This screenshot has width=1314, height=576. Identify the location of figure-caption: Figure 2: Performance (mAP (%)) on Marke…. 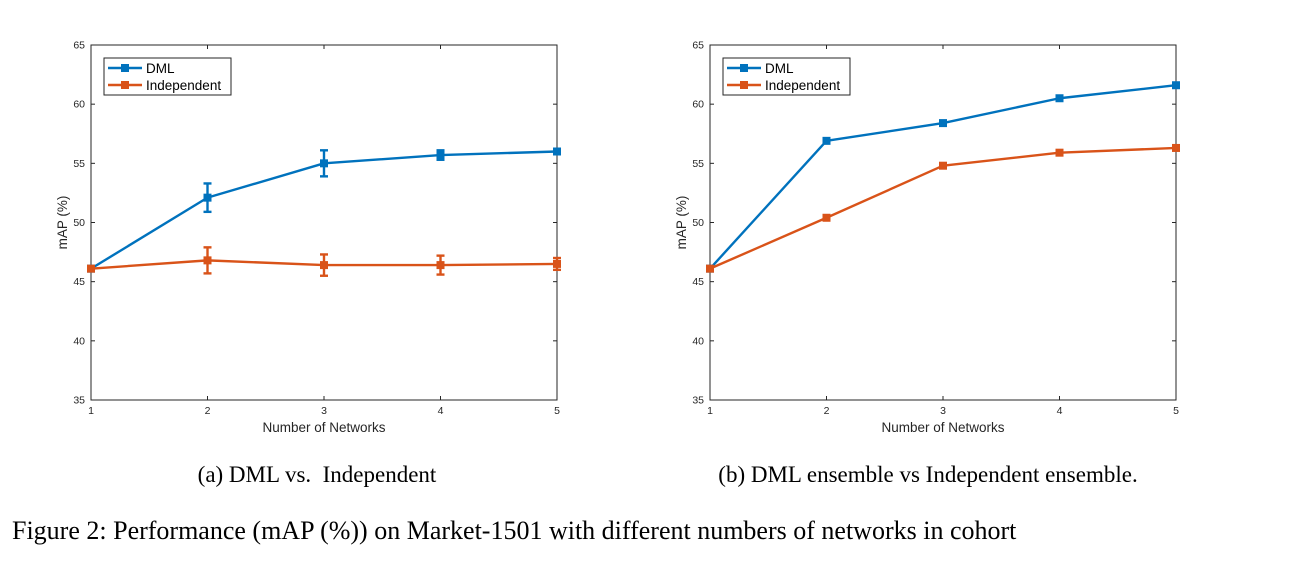
(514, 530).